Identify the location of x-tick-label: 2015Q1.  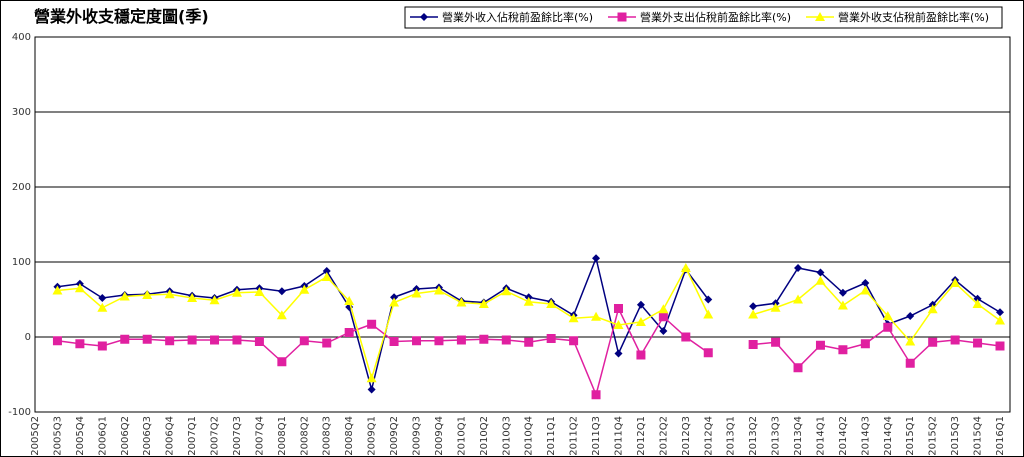
(910, 436).